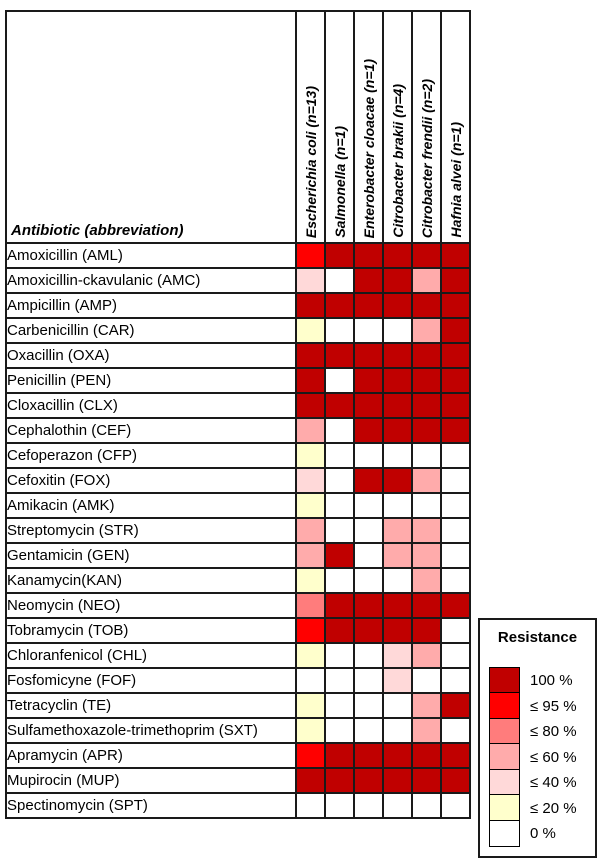  What do you see at coordinates (151, 455) in the screenshot?
I see `antibiotic-label: Cefoperazon (CFP)` at bounding box center [151, 455].